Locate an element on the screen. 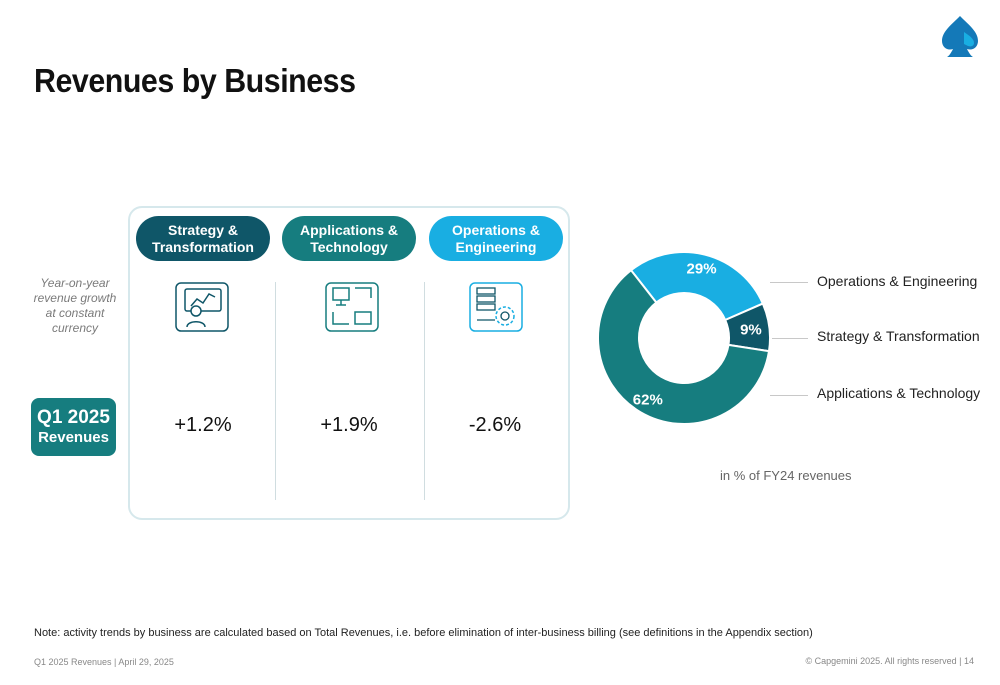  pill-label: Applications & Technology is located at coordinates (348, 238).